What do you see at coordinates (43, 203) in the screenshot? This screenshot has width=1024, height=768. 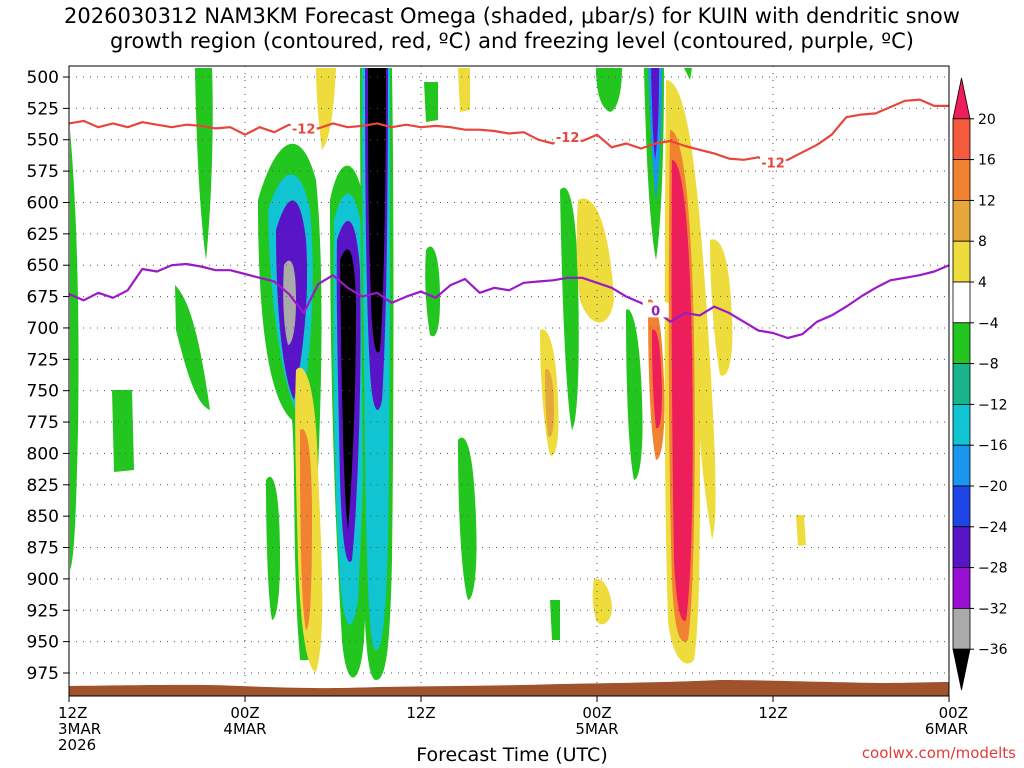 I see `y-tick-label: 600` at bounding box center [43, 203].